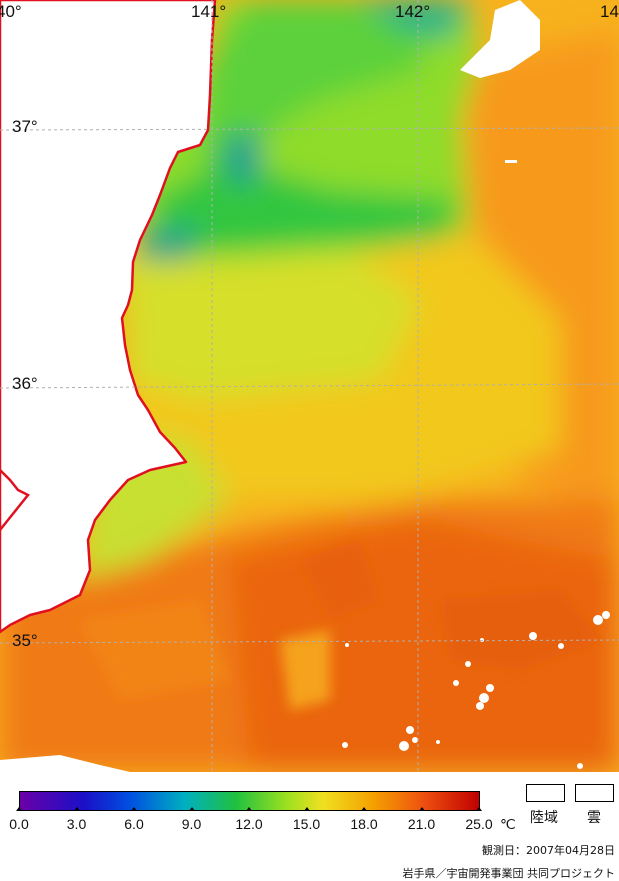  I want to click on lat-label-36: 36°, so click(25, 383).